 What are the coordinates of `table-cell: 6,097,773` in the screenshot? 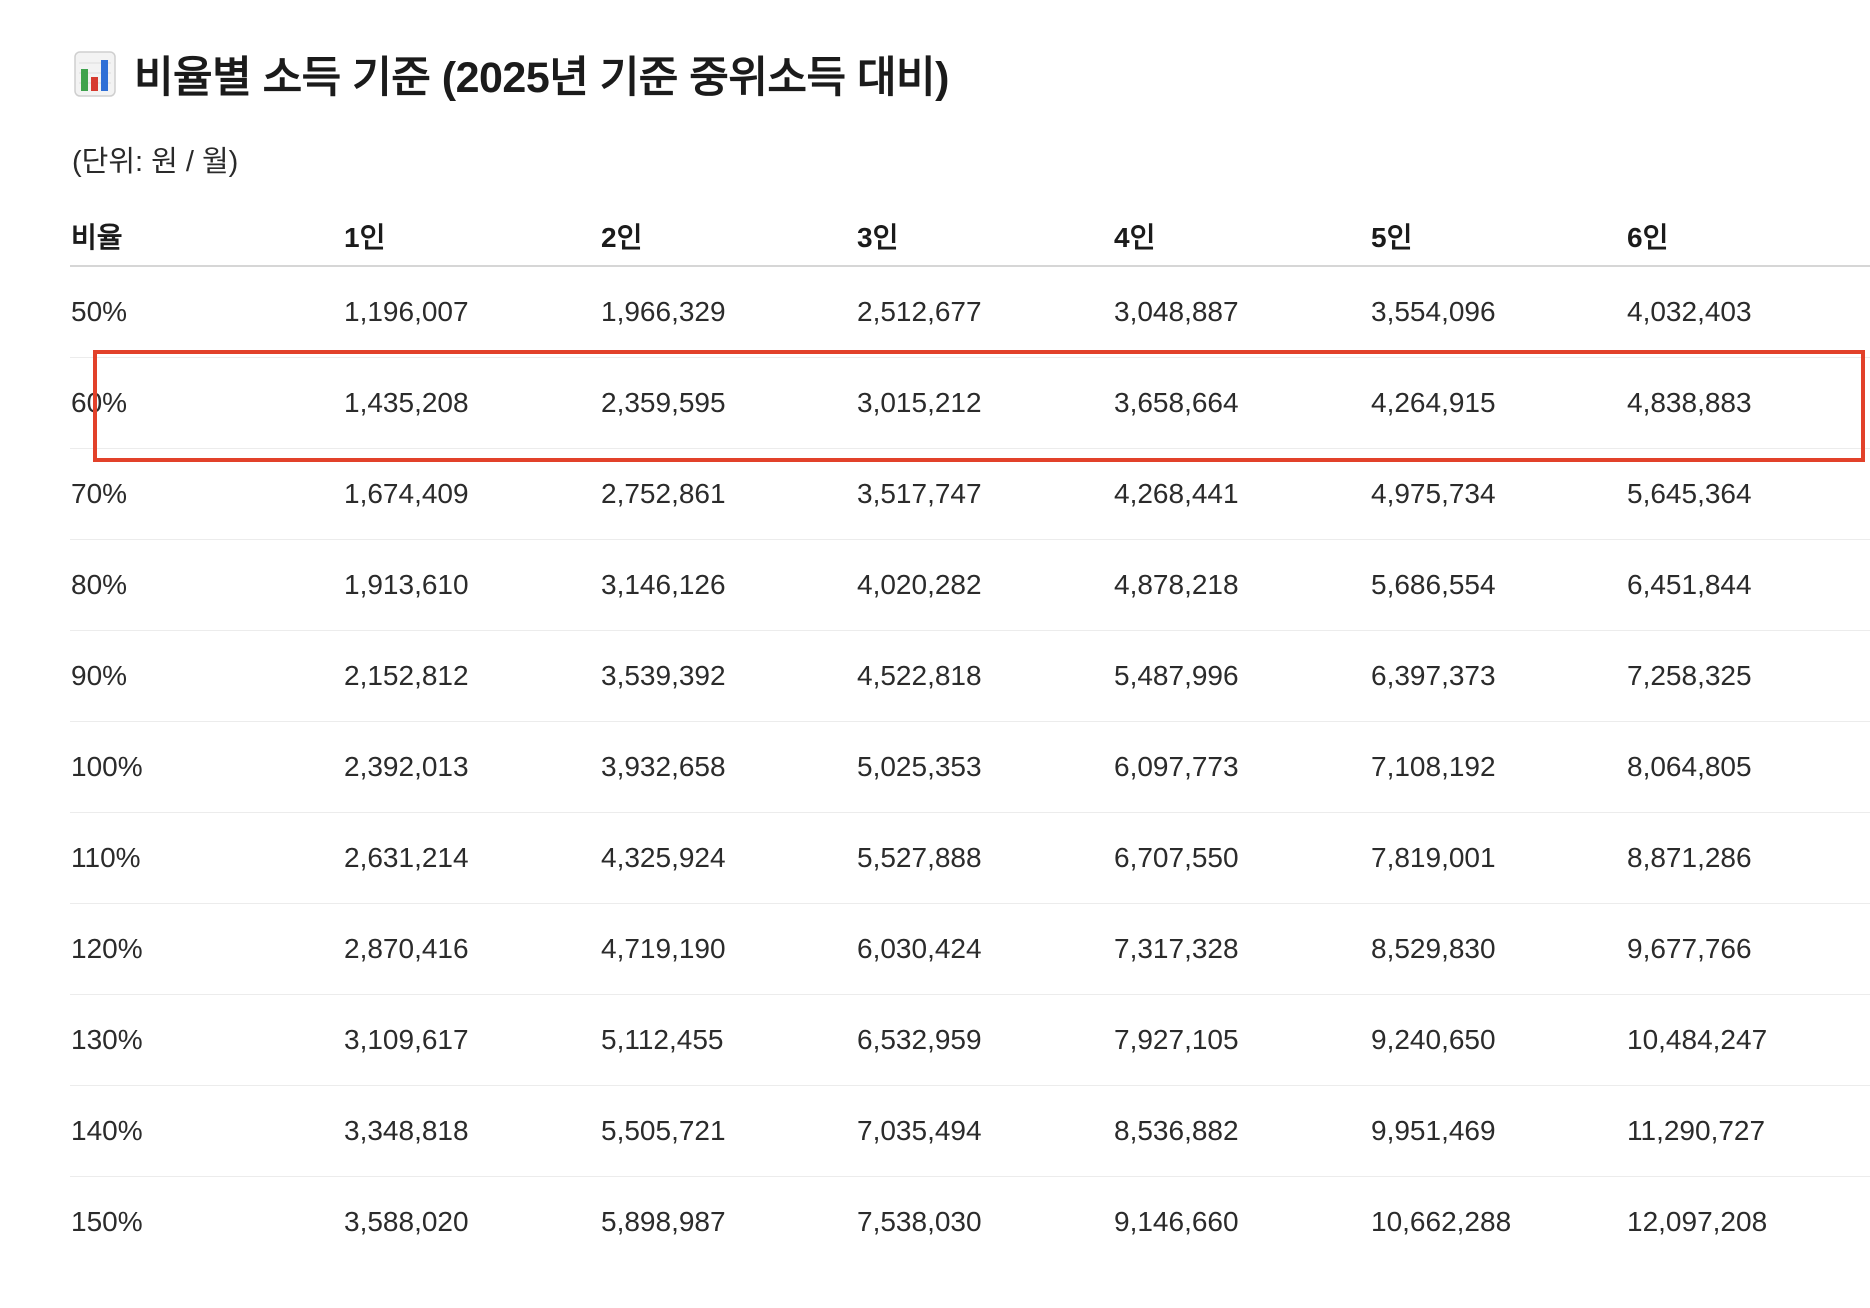 It's located at (1176, 766).